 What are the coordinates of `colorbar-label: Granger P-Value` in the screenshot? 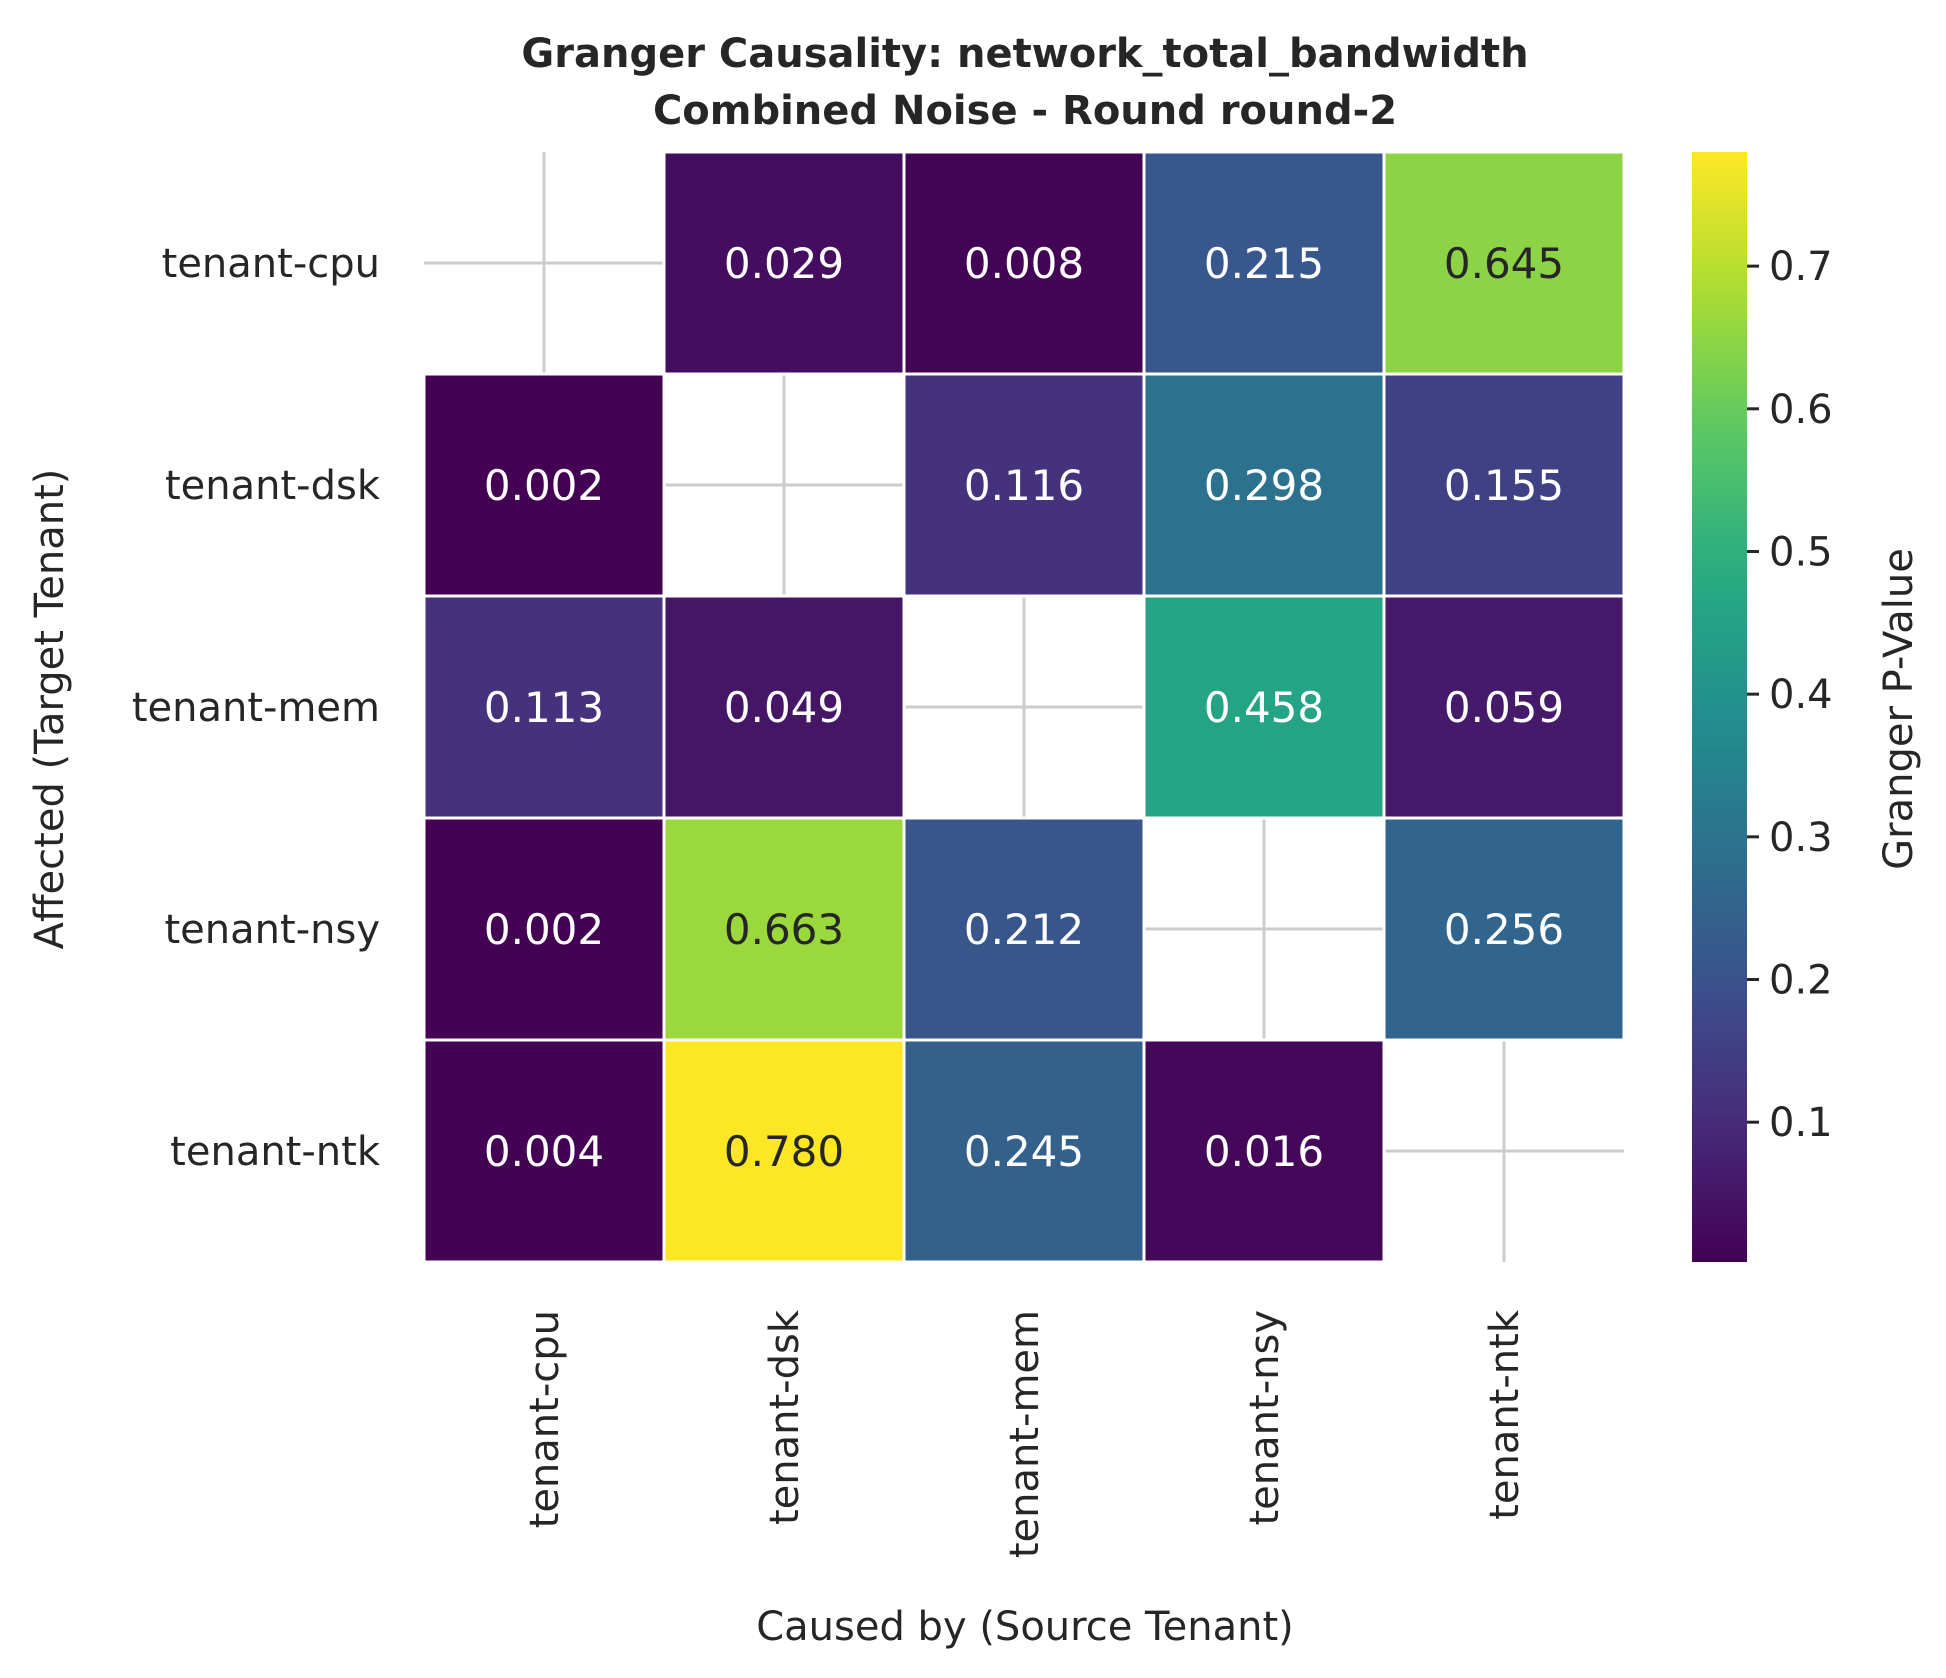 It's located at (1899, 709).